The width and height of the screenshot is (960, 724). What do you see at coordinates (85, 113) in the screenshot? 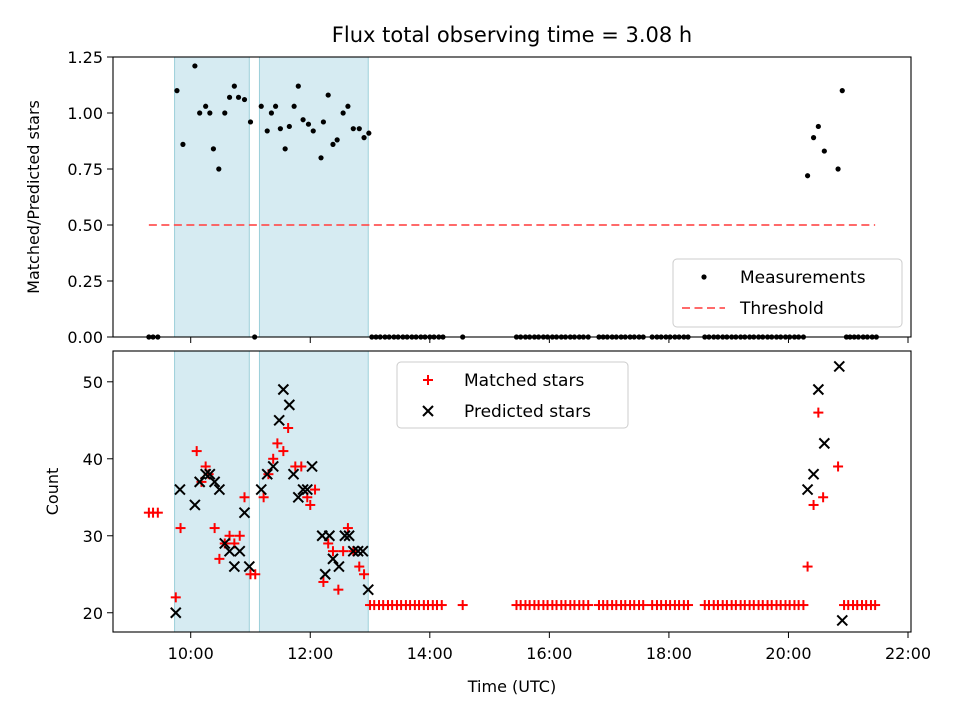
I see `y-tick-label: 1.00` at bounding box center [85, 113].